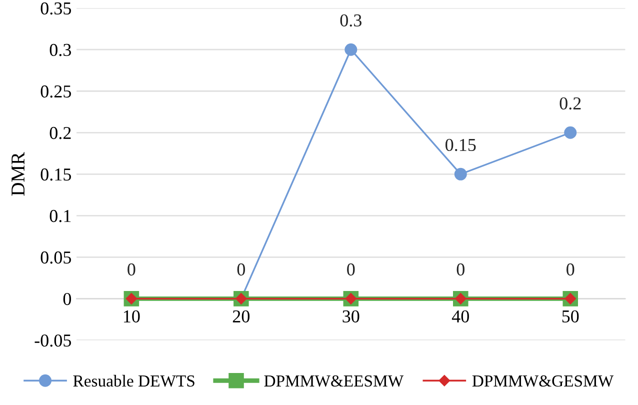  What do you see at coordinates (334, 381) in the screenshot?
I see `legend-label: DPMMW&EESMW` at bounding box center [334, 381].